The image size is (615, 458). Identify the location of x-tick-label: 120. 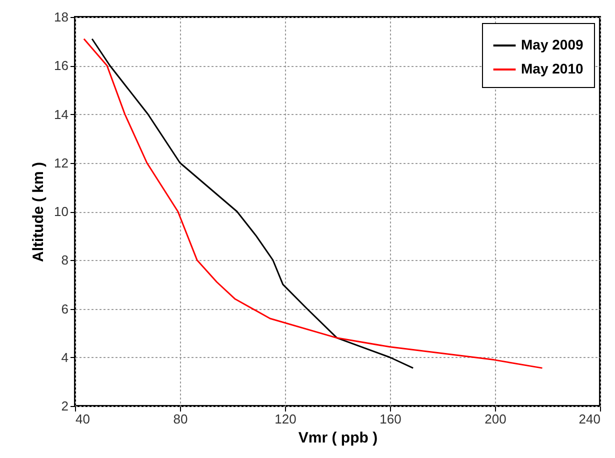
(285, 419).